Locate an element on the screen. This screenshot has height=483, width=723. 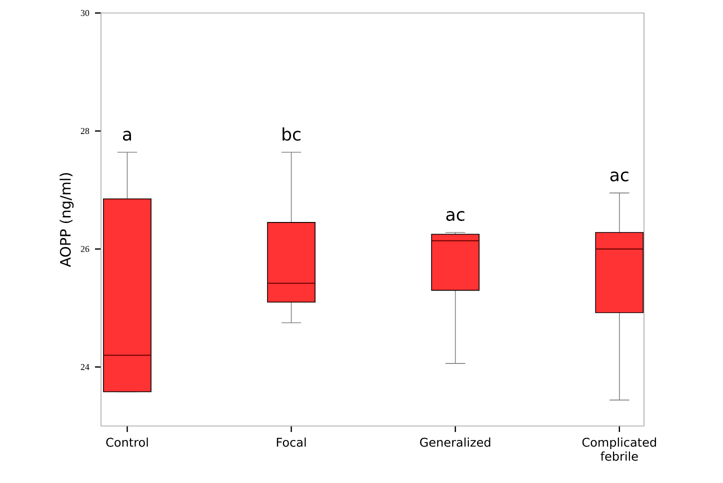
y-tick-label: 28 is located at coordinates (85, 131).